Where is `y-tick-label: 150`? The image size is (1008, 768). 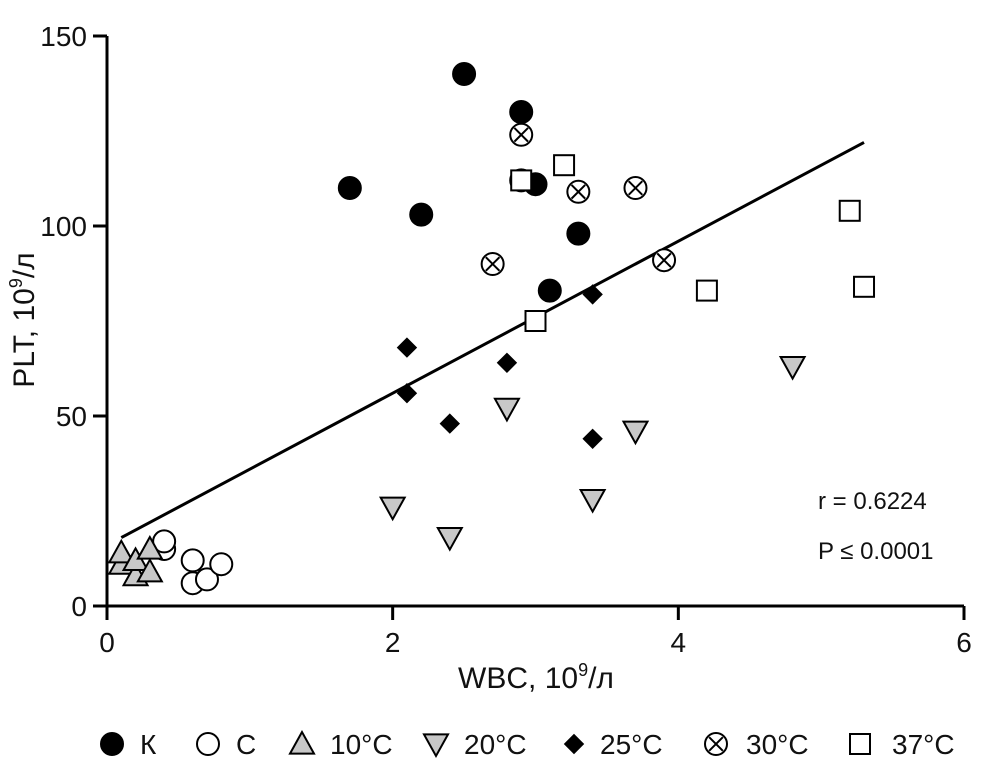
y-tick-label: 150 is located at coordinates (63, 36).